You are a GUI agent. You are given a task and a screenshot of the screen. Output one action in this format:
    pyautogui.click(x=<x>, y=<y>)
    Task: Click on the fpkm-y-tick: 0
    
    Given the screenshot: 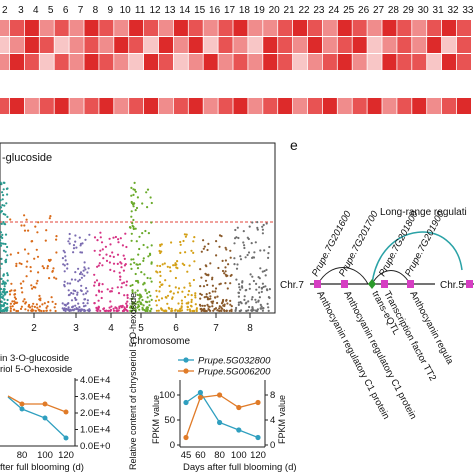 What is the action you would take?
    pyautogui.click(x=172, y=445)
    